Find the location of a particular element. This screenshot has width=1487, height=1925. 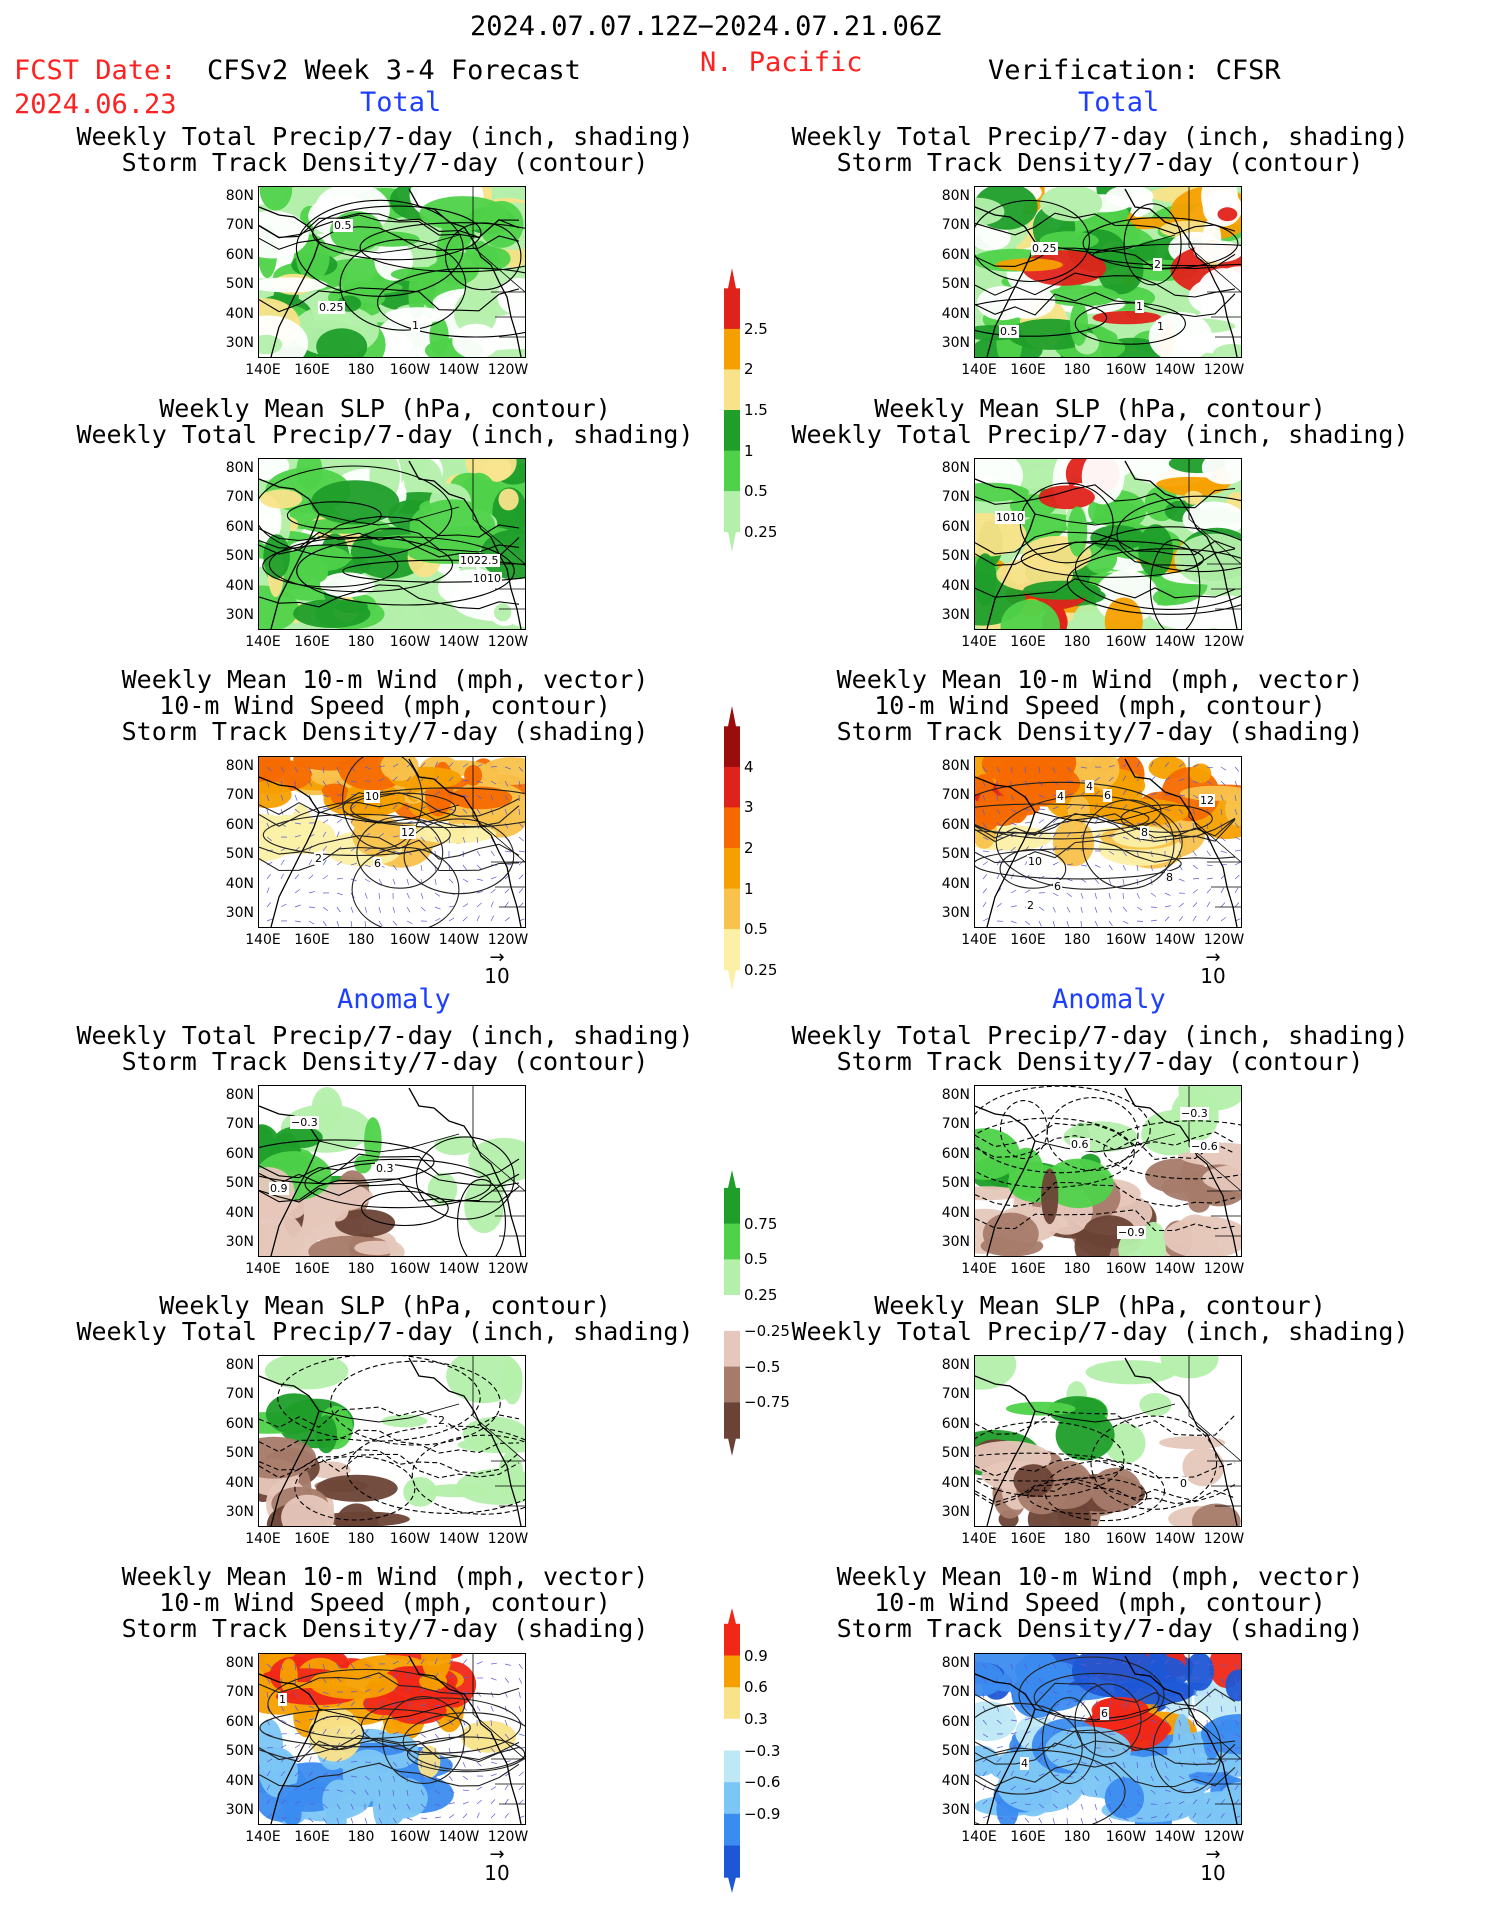

contour-label: 4 is located at coordinates (1089, 786).